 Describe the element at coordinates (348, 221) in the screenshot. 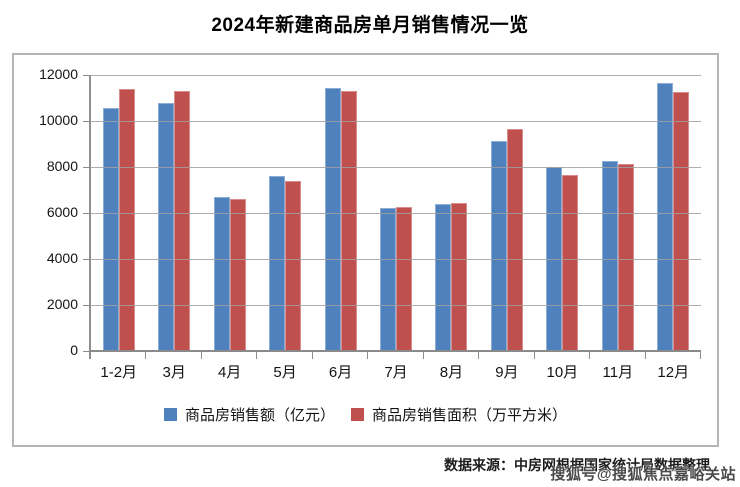

I see `bar-sales-area-6月` at that location.